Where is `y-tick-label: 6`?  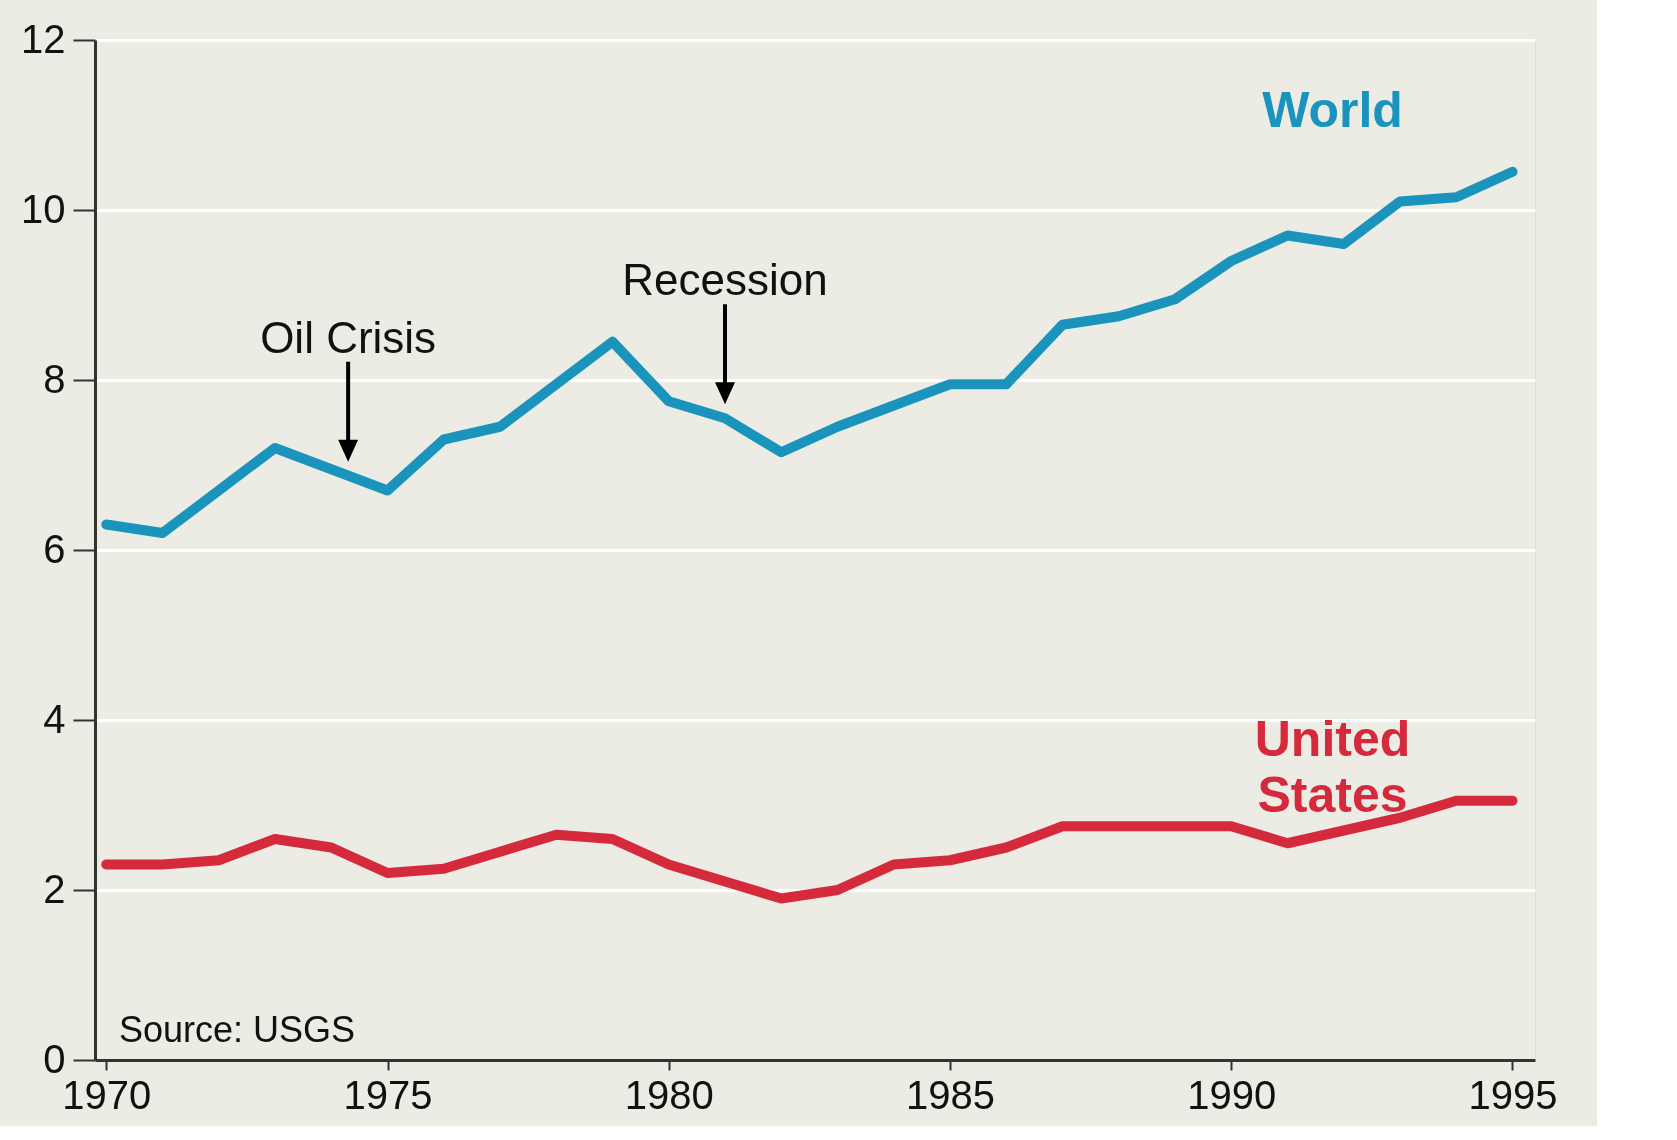
y-tick-label: 6 is located at coordinates (54, 548).